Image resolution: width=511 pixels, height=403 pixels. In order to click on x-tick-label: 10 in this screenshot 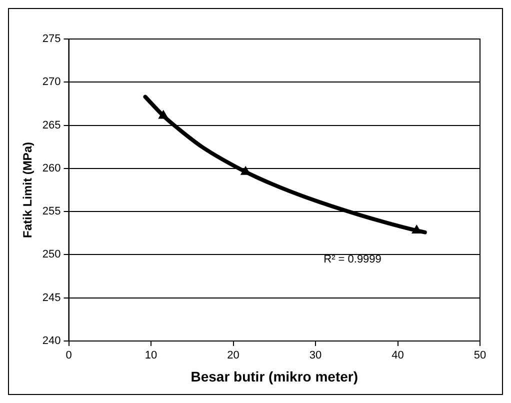, I will do `click(151, 356)`.